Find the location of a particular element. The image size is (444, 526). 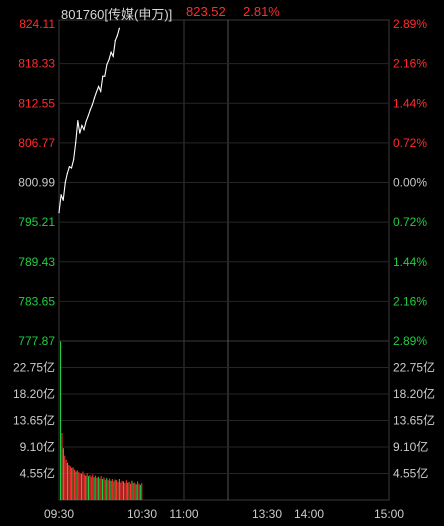

percent-tick-label: 2.16% is located at coordinates (410, 64).